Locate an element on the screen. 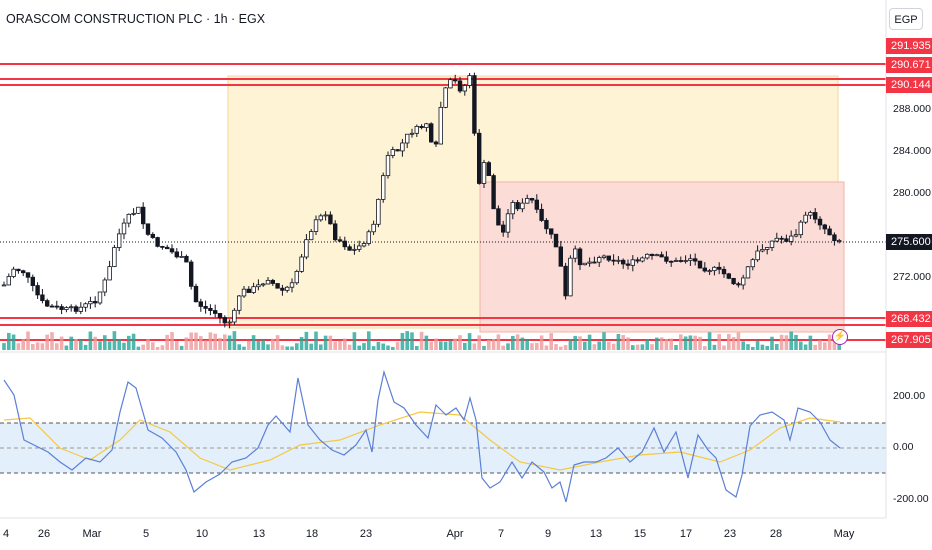  time-label: 13 is located at coordinates (596, 534).